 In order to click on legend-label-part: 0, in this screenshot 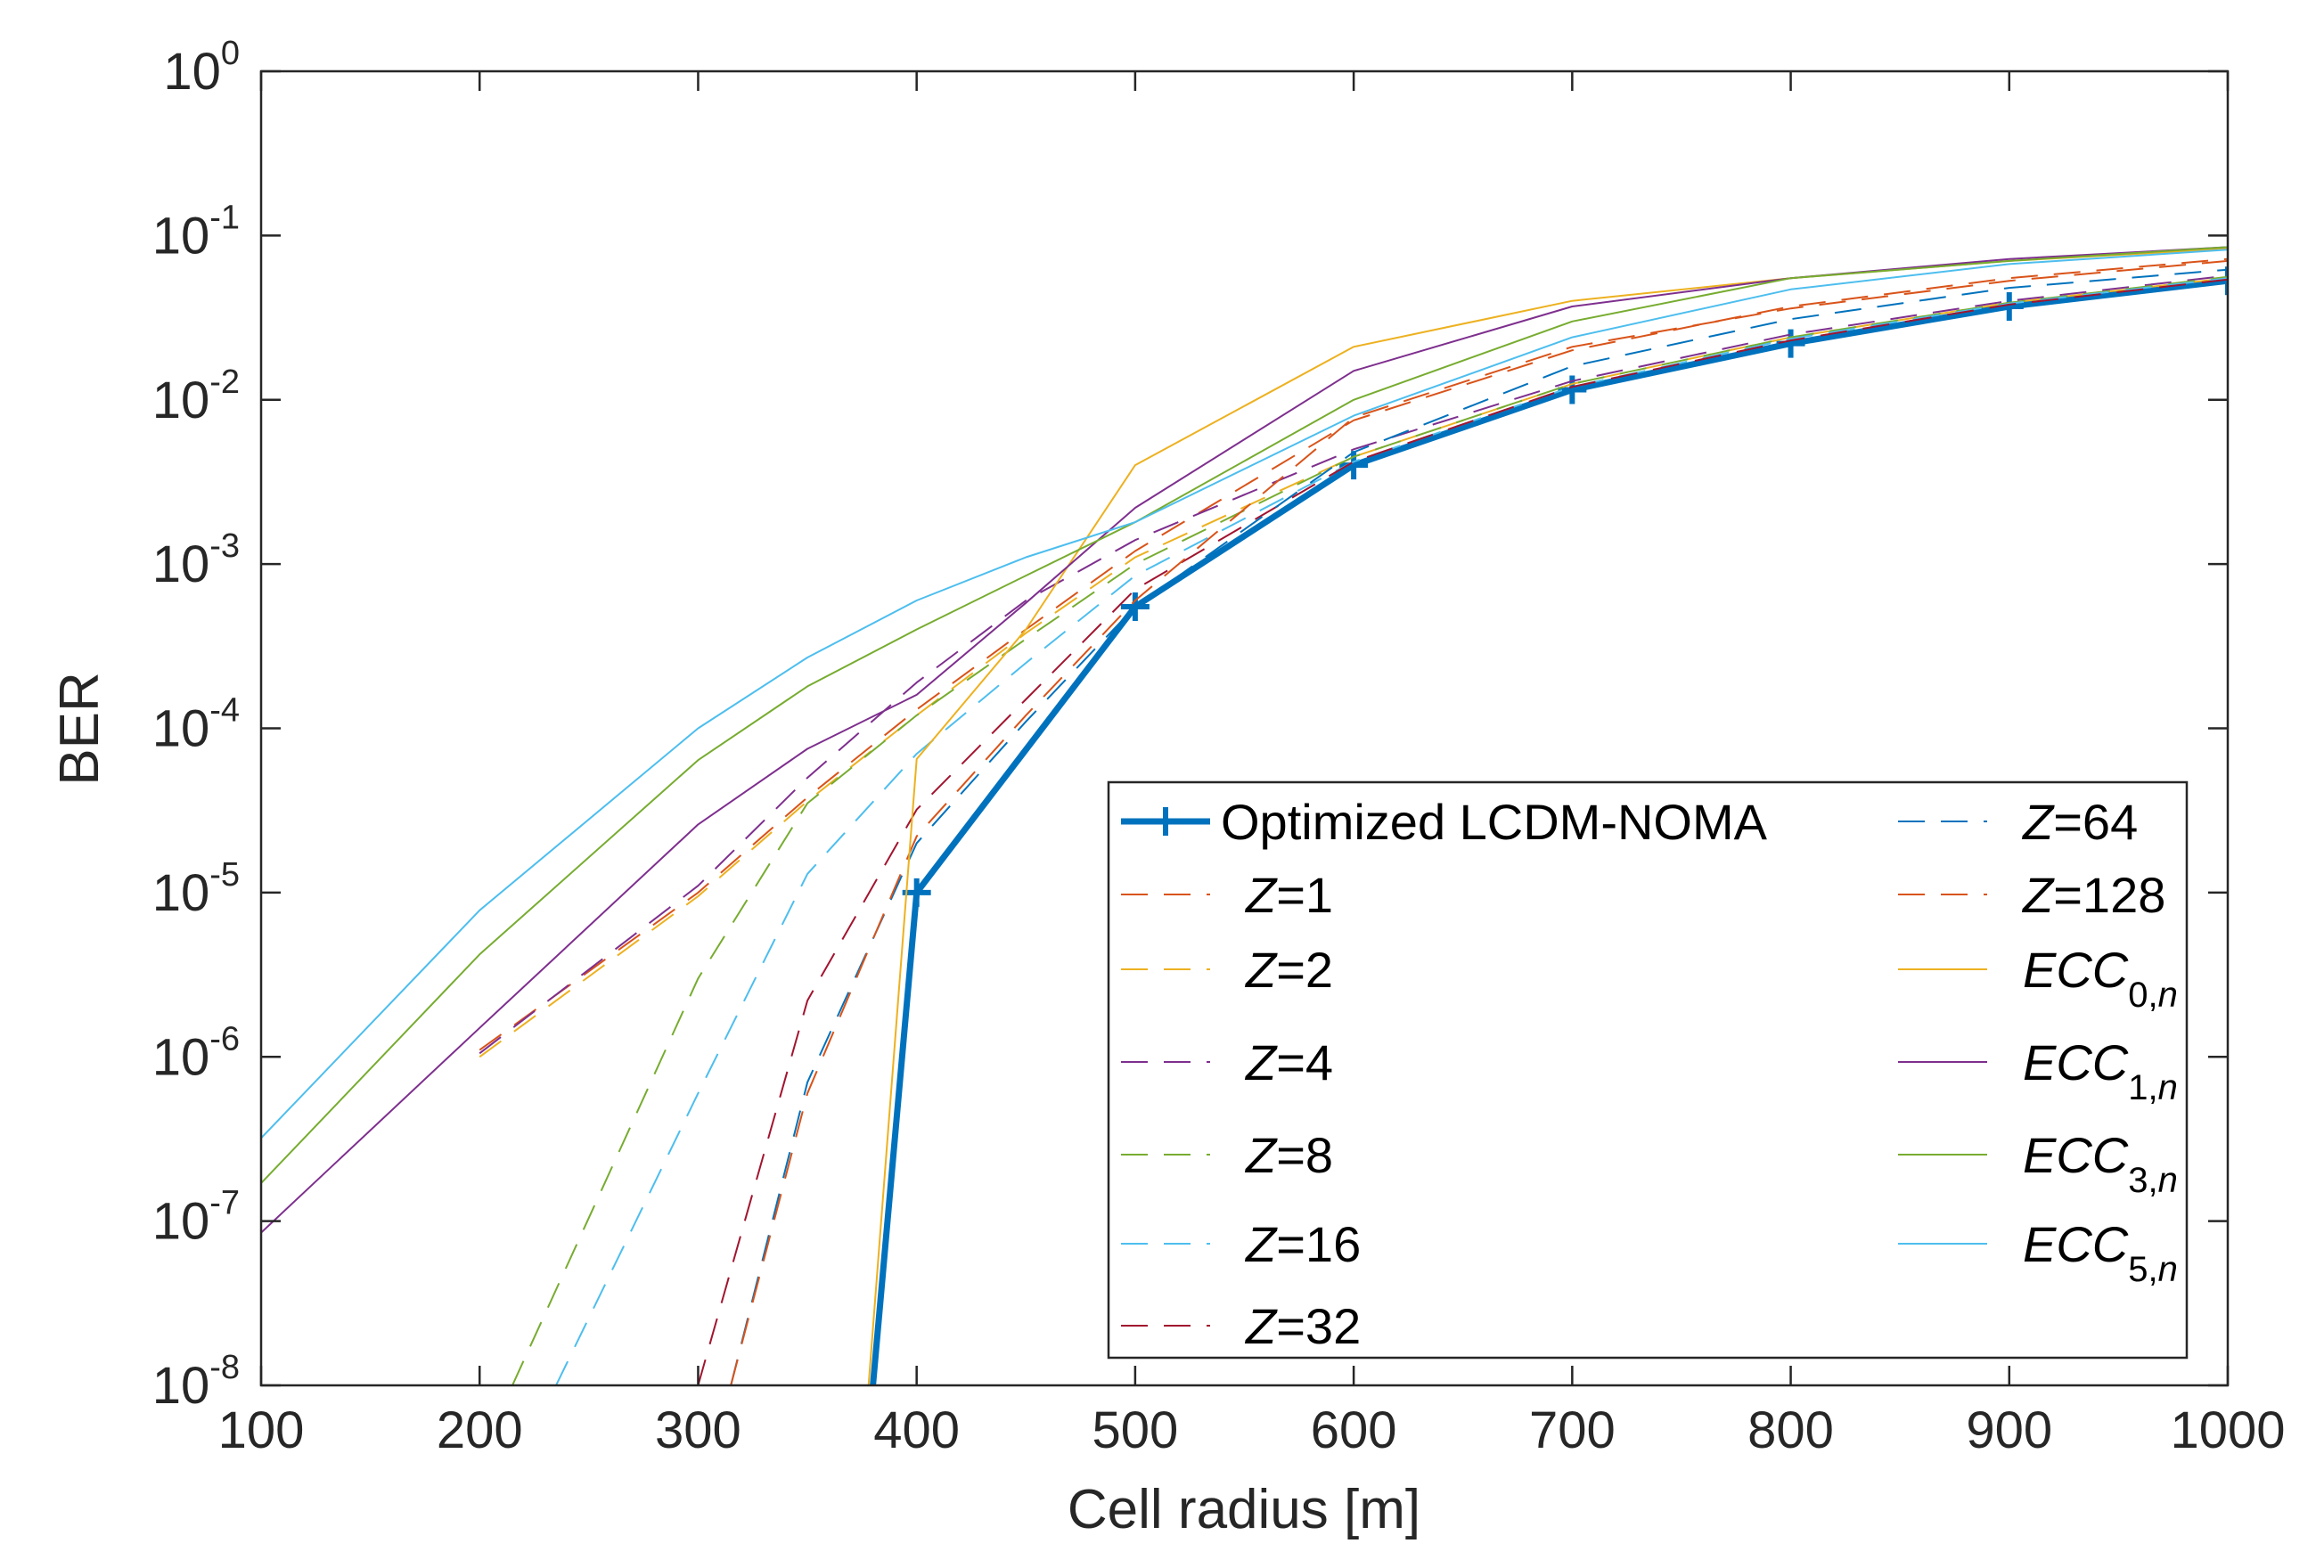, I will do `click(2142, 995)`.